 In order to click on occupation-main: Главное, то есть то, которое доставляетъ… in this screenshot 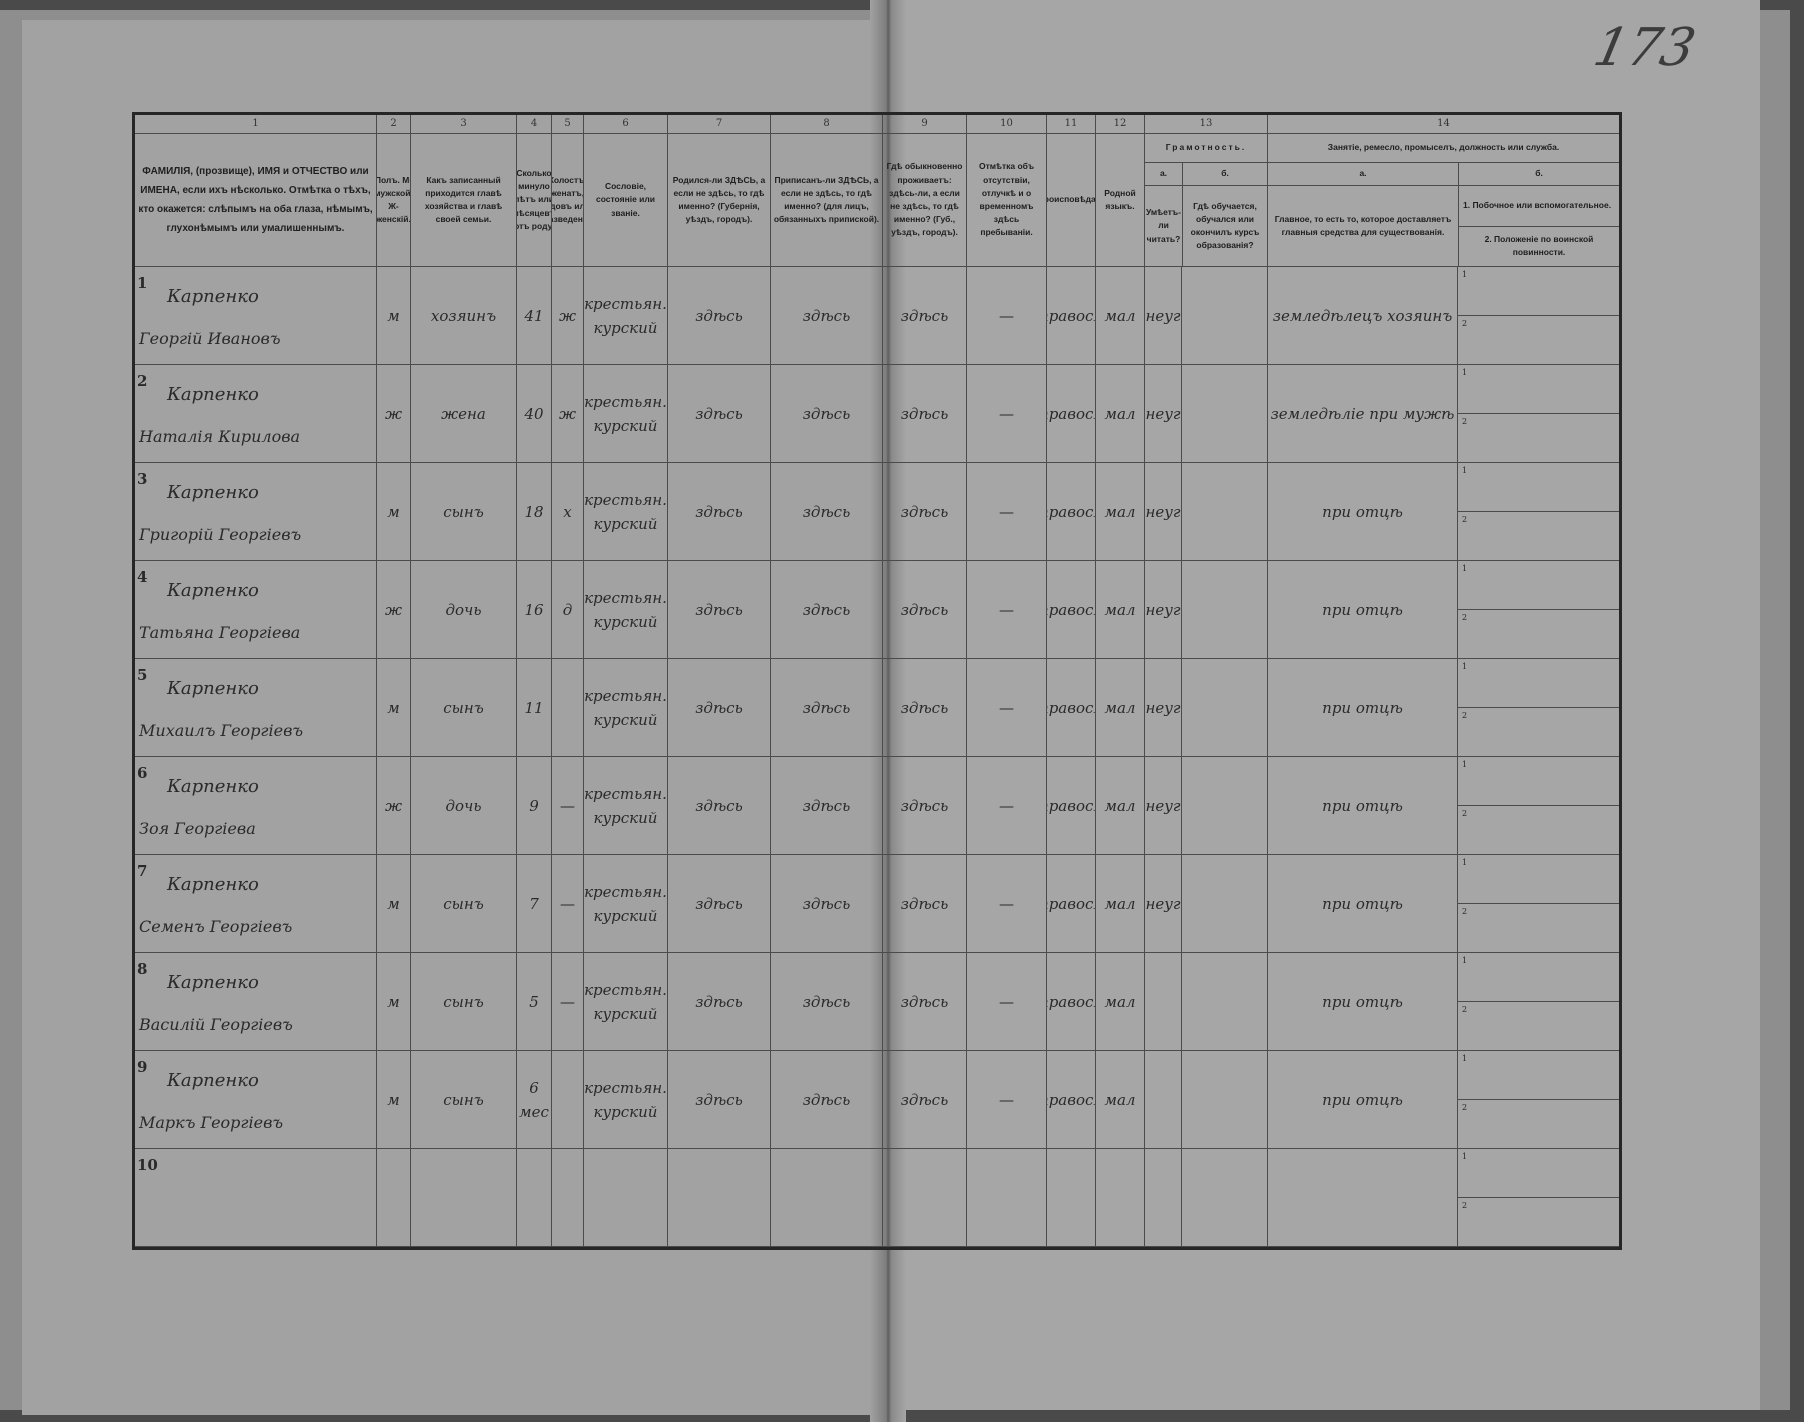, I will do `click(1363, 225)`.